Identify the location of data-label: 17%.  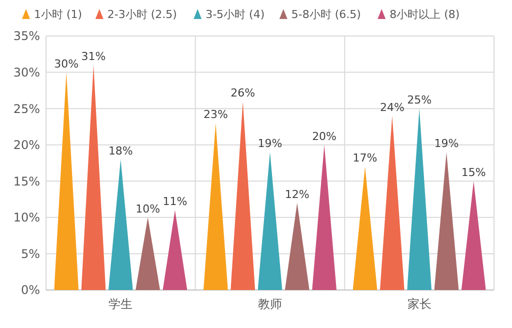
(365, 158).